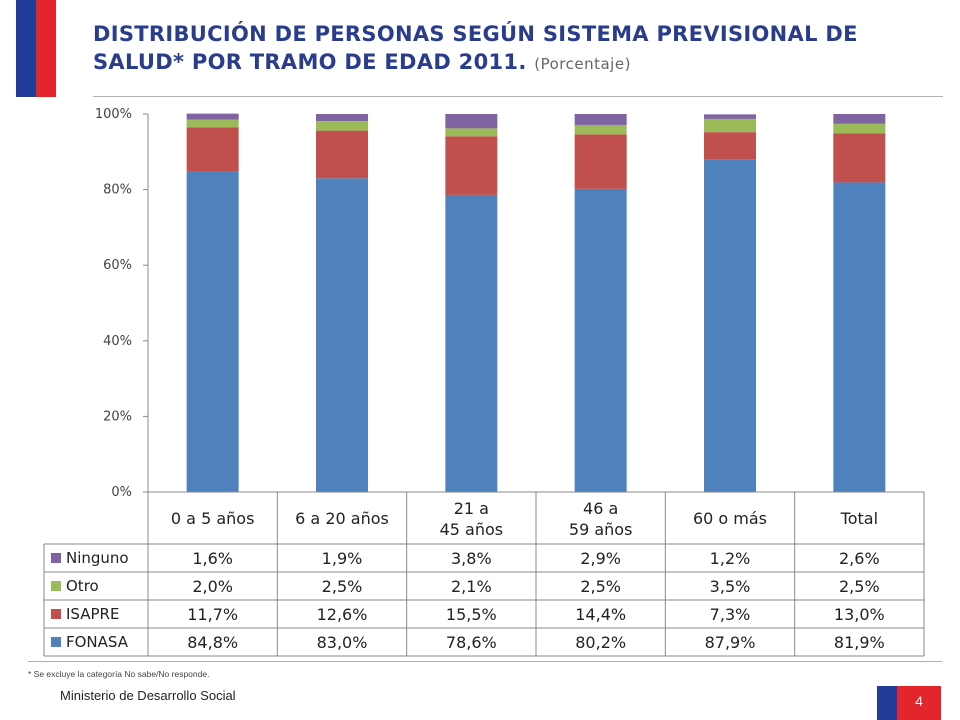 The image size is (960, 720). I want to click on data-label-isapre: 12,6%, so click(342, 614).